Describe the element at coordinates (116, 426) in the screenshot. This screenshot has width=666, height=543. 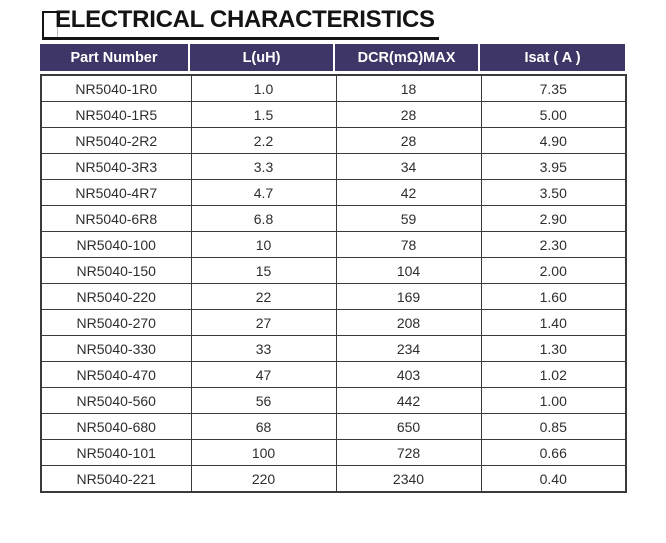
I see `part-number-cell: NR5040-680` at that location.